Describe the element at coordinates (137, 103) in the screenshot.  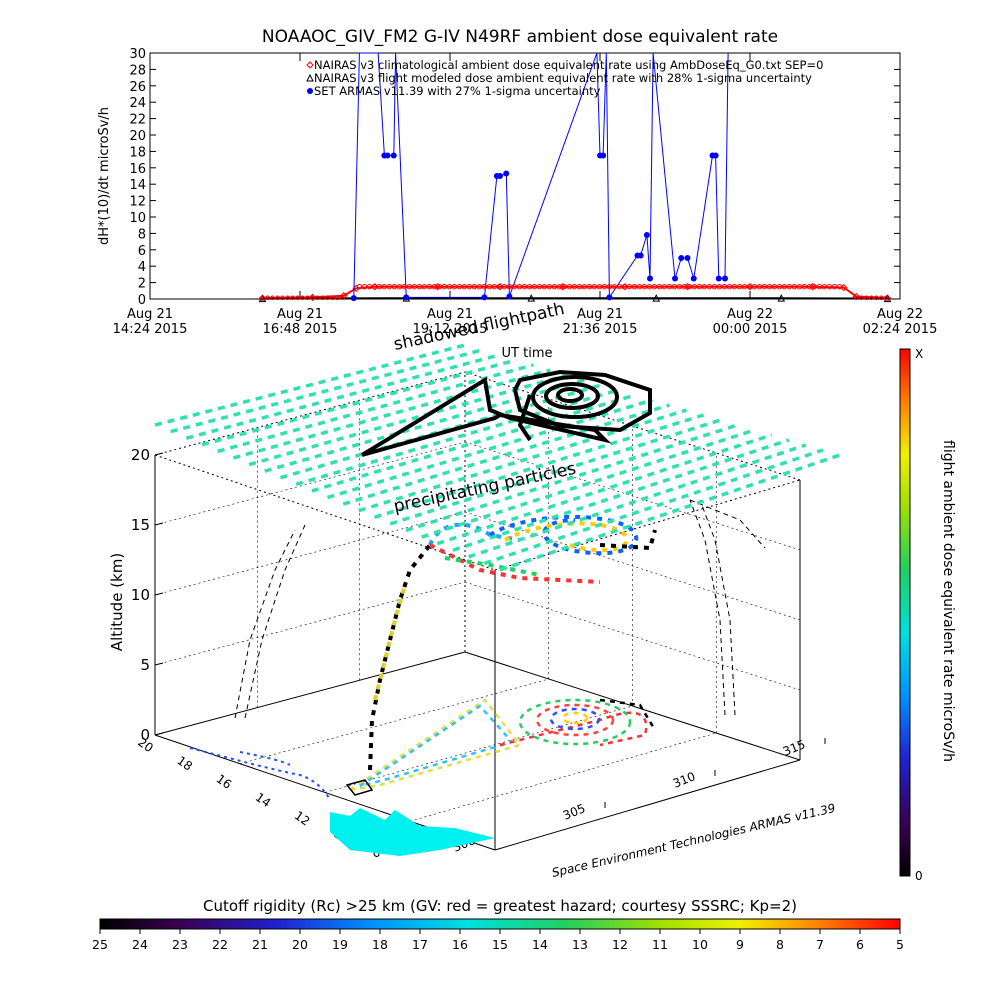
I see `y-tick-label: 24` at that location.